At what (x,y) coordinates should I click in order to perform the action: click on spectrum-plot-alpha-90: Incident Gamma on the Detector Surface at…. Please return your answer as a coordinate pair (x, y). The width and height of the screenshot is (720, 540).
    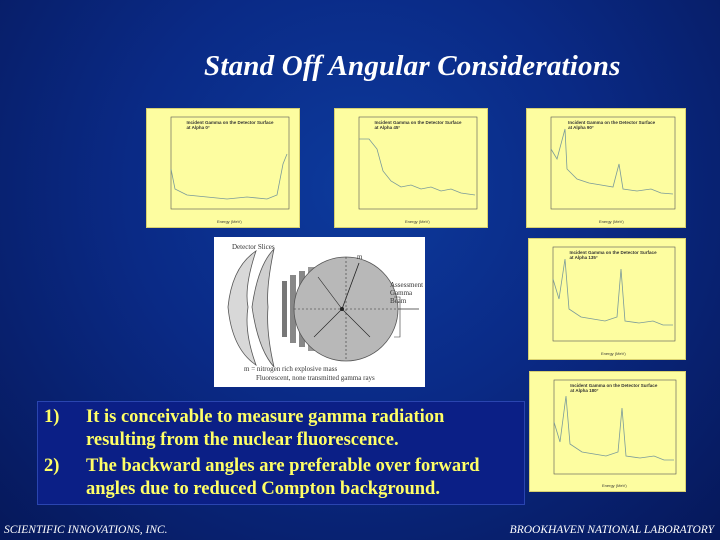
    Looking at the image, I should click on (606, 168).